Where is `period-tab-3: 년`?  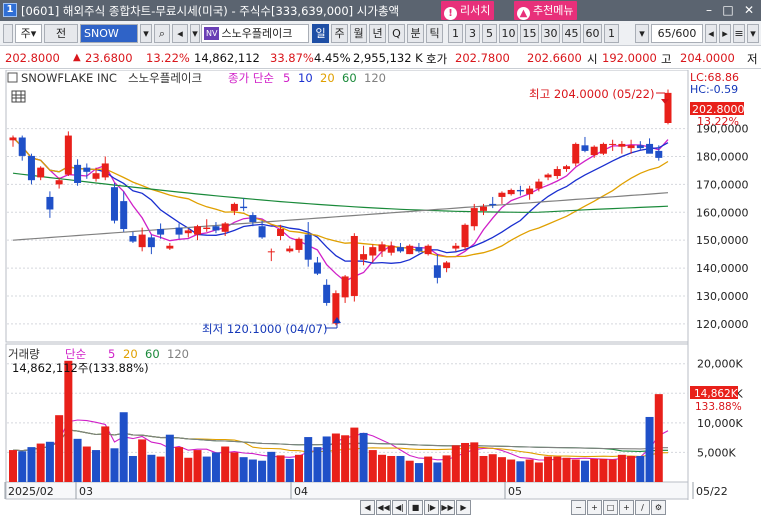 period-tab-3: 년 is located at coordinates (377, 33).